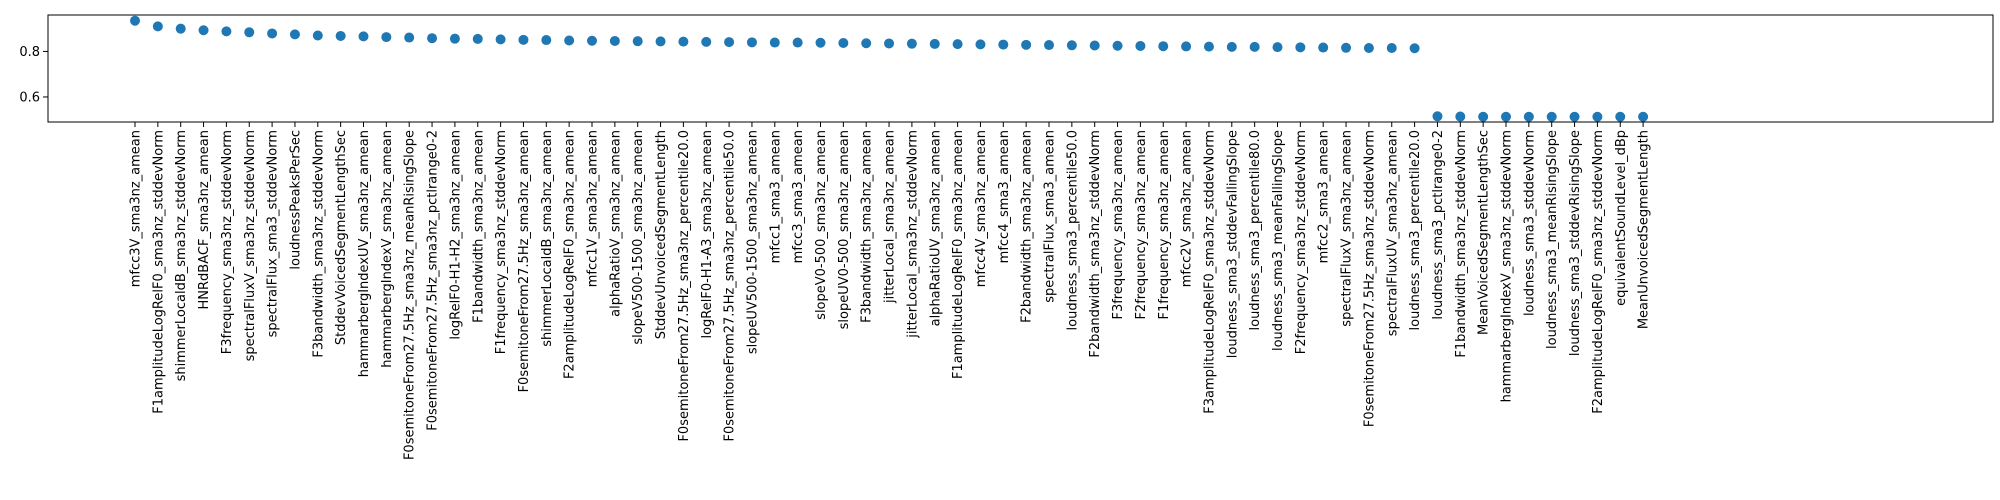 The height and width of the screenshot is (500, 2000). Describe the element at coordinates (1232, 244) in the screenshot. I see `x-tick-label: loudness_sma3_stddevFallingSlope` at that location.